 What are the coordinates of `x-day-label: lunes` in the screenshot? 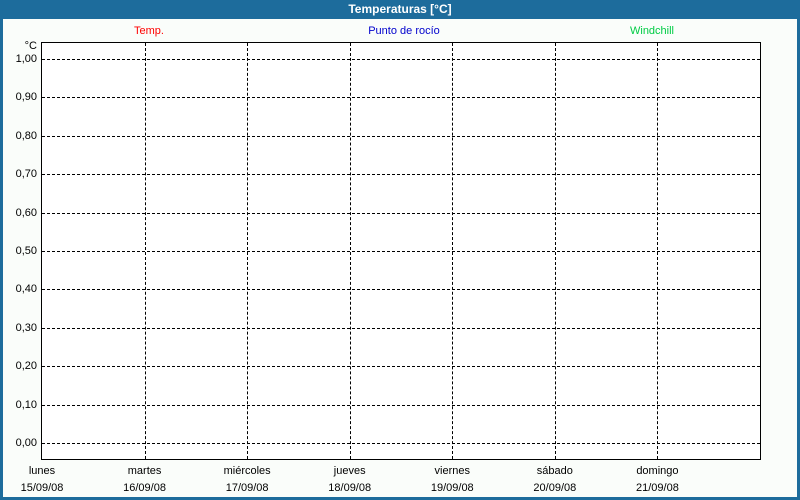 It's located at (42, 471).